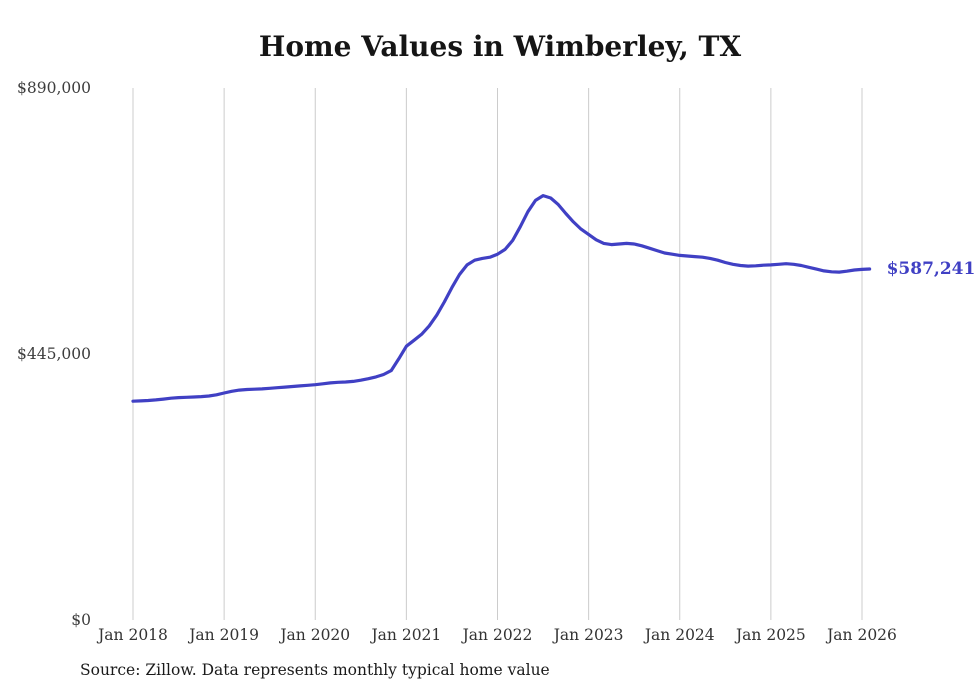 The height and width of the screenshot is (699, 980). Describe the element at coordinates (931, 268) in the screenshot. I see `latest-value-label: $587,241` at that location.